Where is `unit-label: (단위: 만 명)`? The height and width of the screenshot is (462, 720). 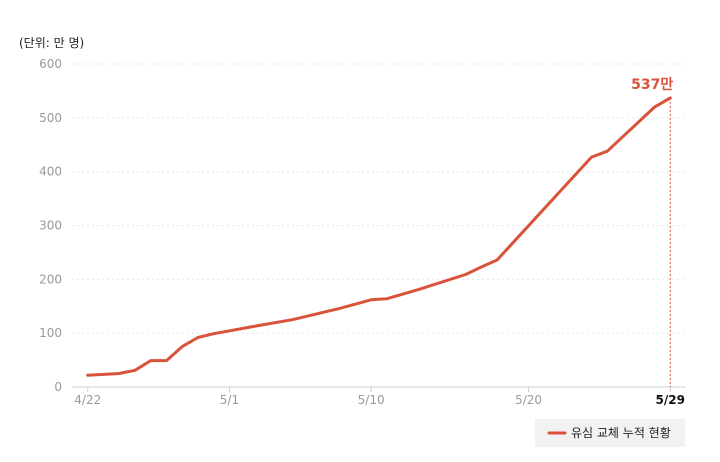 unit-label: (단위: 만 명) is located at coordinates (51, 43).